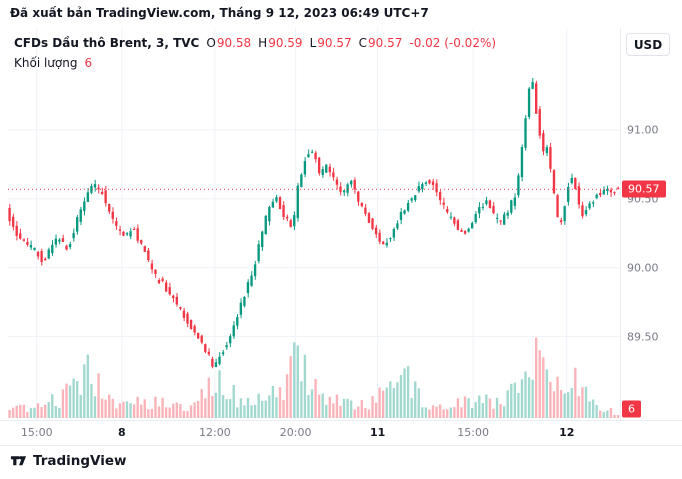  I want to click on volume-value: 6, so click(88, 63).